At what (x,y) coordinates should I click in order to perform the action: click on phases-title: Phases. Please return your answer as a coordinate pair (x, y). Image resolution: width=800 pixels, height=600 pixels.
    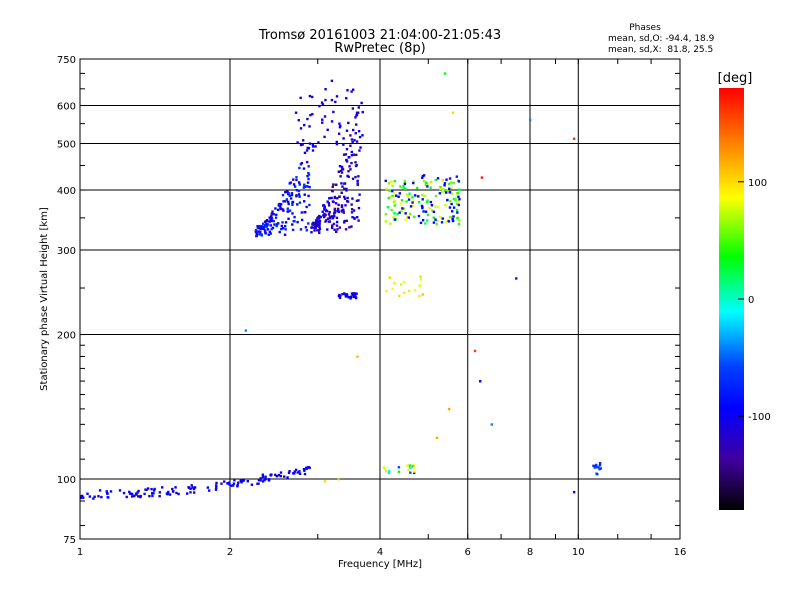
    Looking at the image, I should click on (645, 28).